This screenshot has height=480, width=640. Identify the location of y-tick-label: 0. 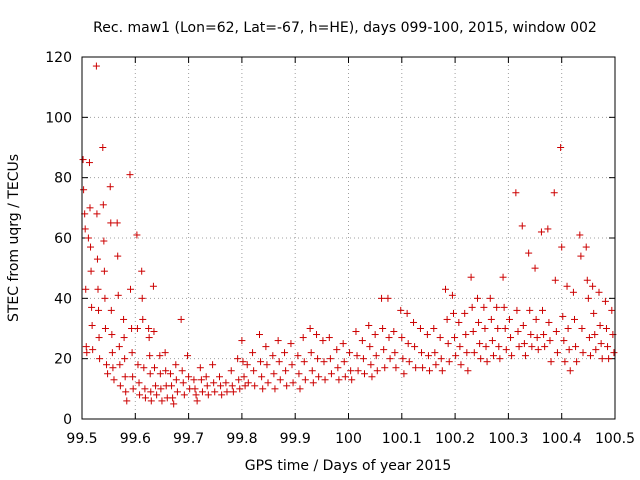
(67, 420).